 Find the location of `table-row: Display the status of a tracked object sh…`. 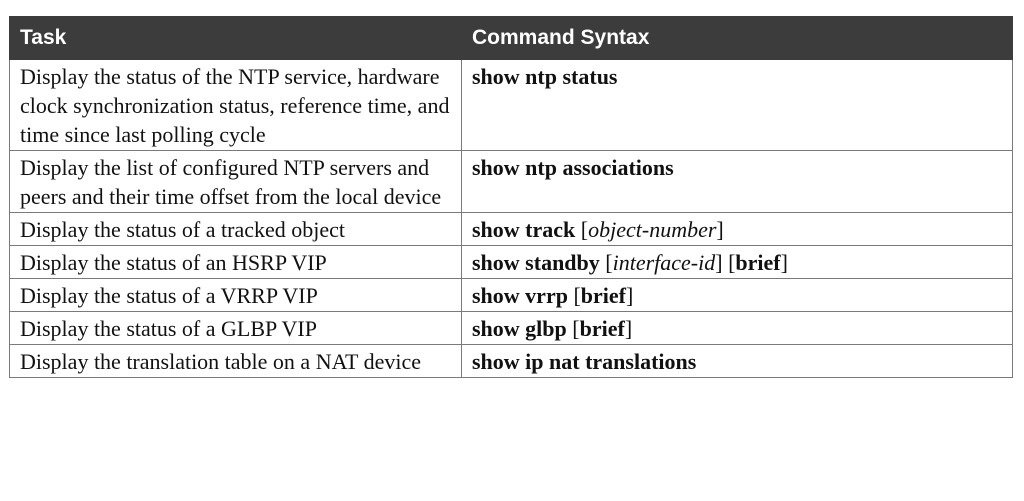

table-row: Display the status of a tracked object sh… is located at coordinates (511, 229).